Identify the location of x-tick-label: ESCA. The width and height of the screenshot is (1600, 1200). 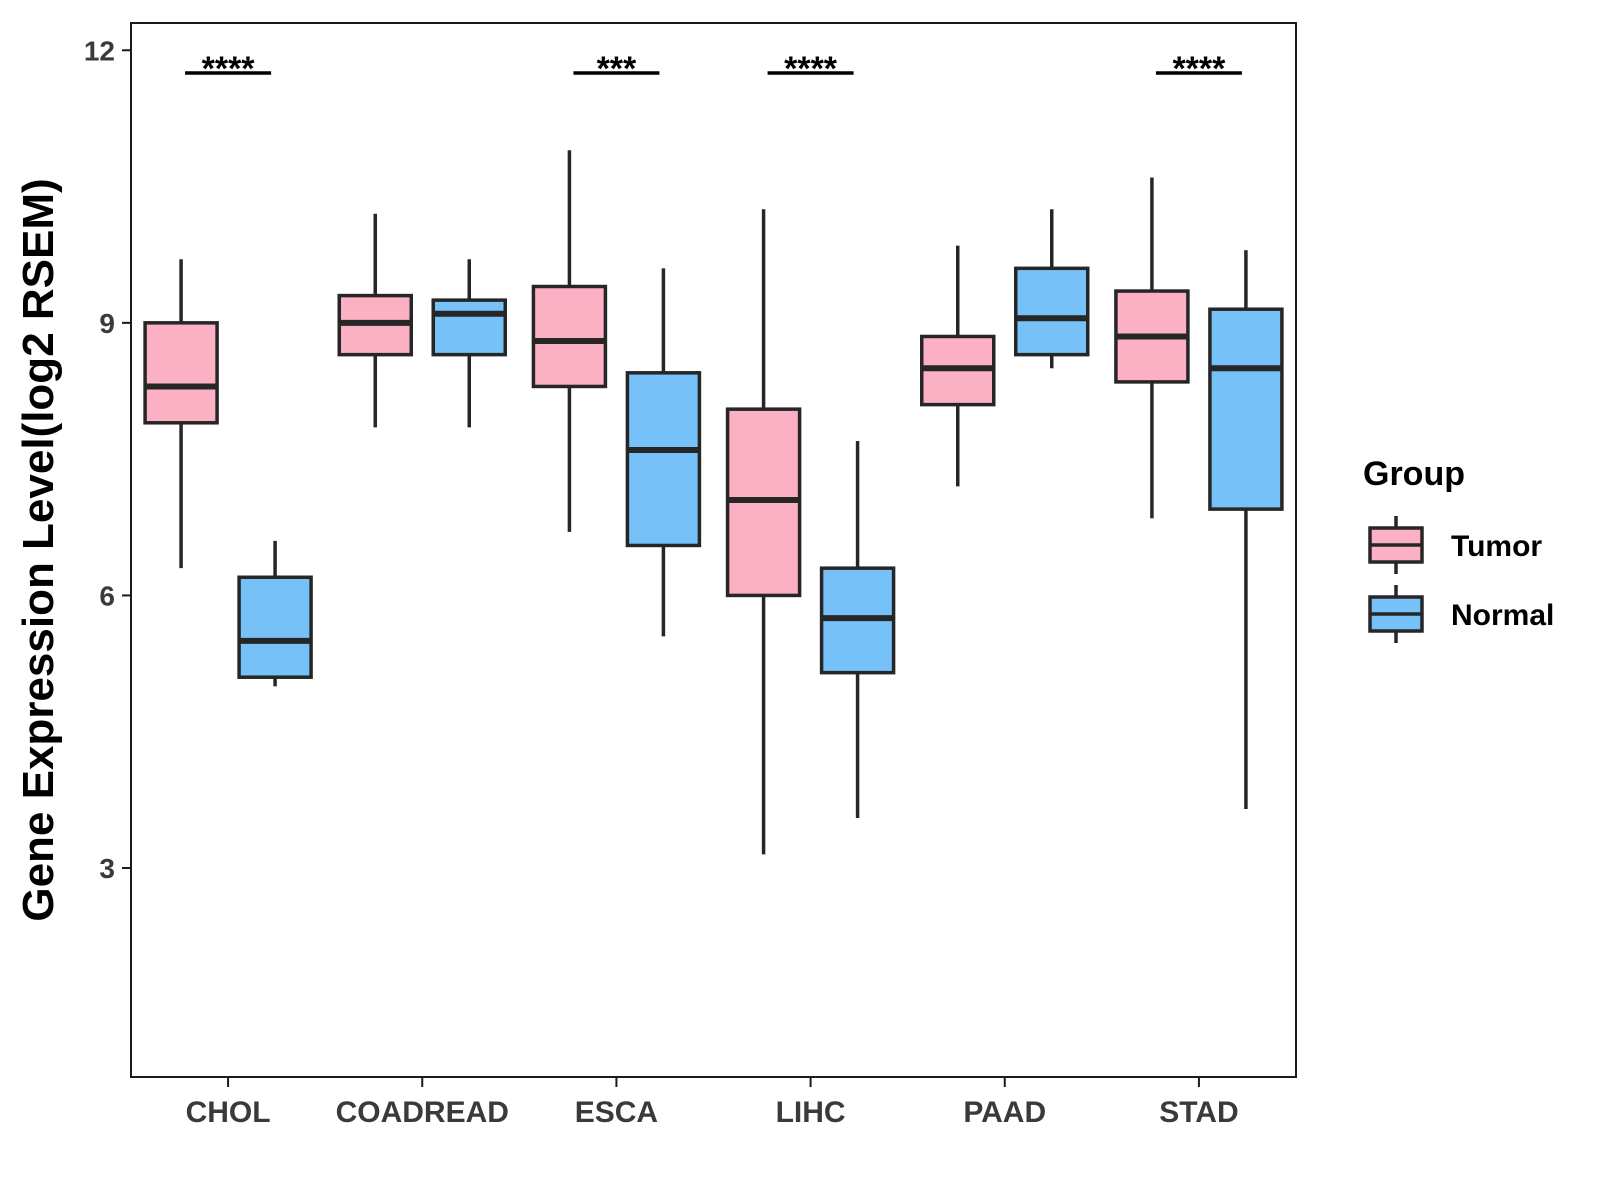
(616, 1112).